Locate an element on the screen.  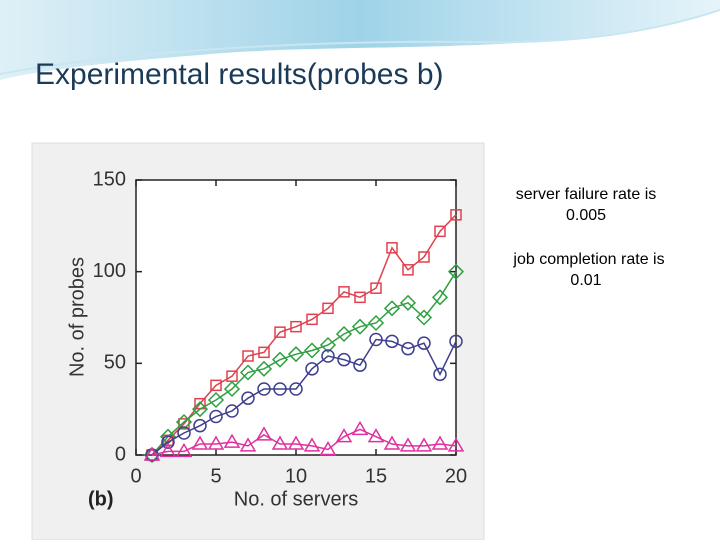
y-tick-label: 100 is located at coordinates (109, 271).